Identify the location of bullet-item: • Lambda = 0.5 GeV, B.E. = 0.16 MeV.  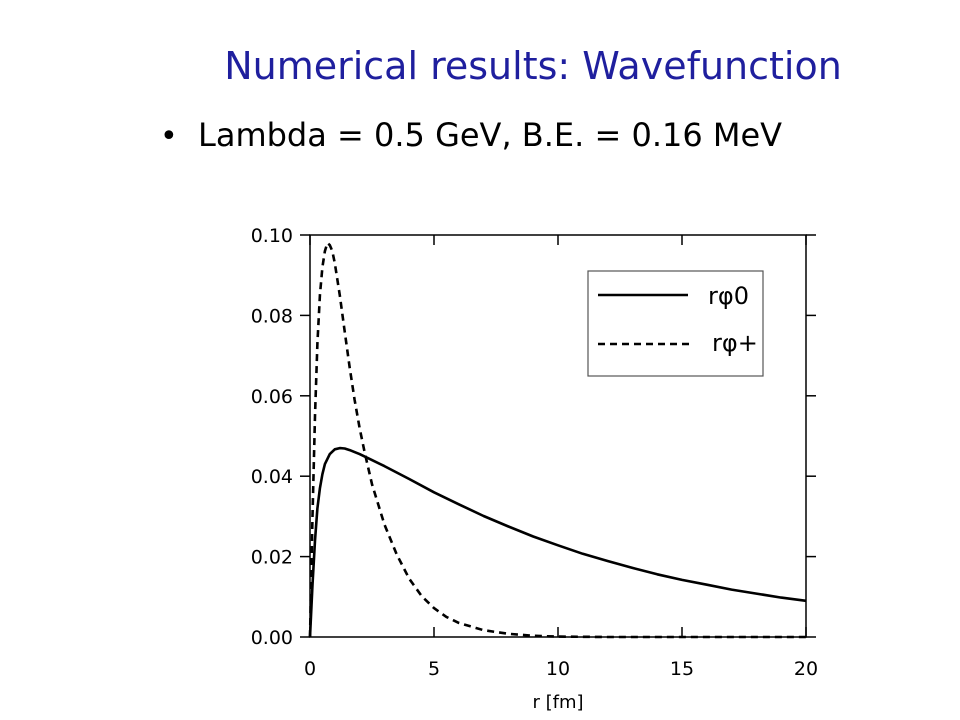
(471, 135).